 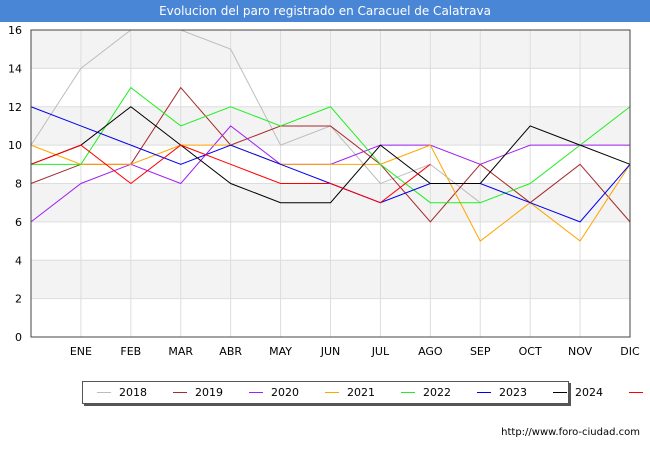 What do you see at coordinates (570, 432) in the screenshot?
I see `footer-url: http://www.foro-ciudad.com` at bounding box center [570, 432].